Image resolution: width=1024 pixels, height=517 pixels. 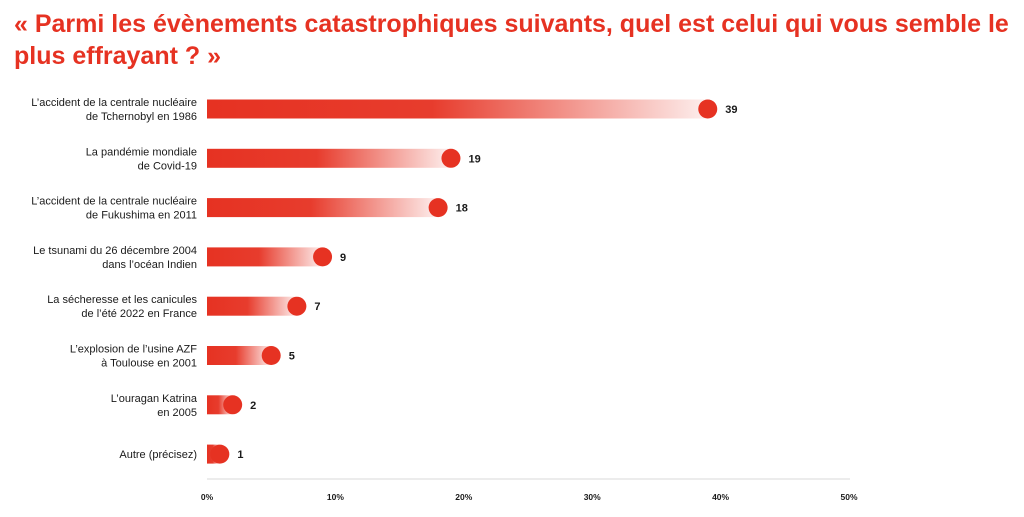 What do you see at coordinates (463, 497) in the screenshot?
I see `x-tick-label: 20%` at bounding box center [463, 497].